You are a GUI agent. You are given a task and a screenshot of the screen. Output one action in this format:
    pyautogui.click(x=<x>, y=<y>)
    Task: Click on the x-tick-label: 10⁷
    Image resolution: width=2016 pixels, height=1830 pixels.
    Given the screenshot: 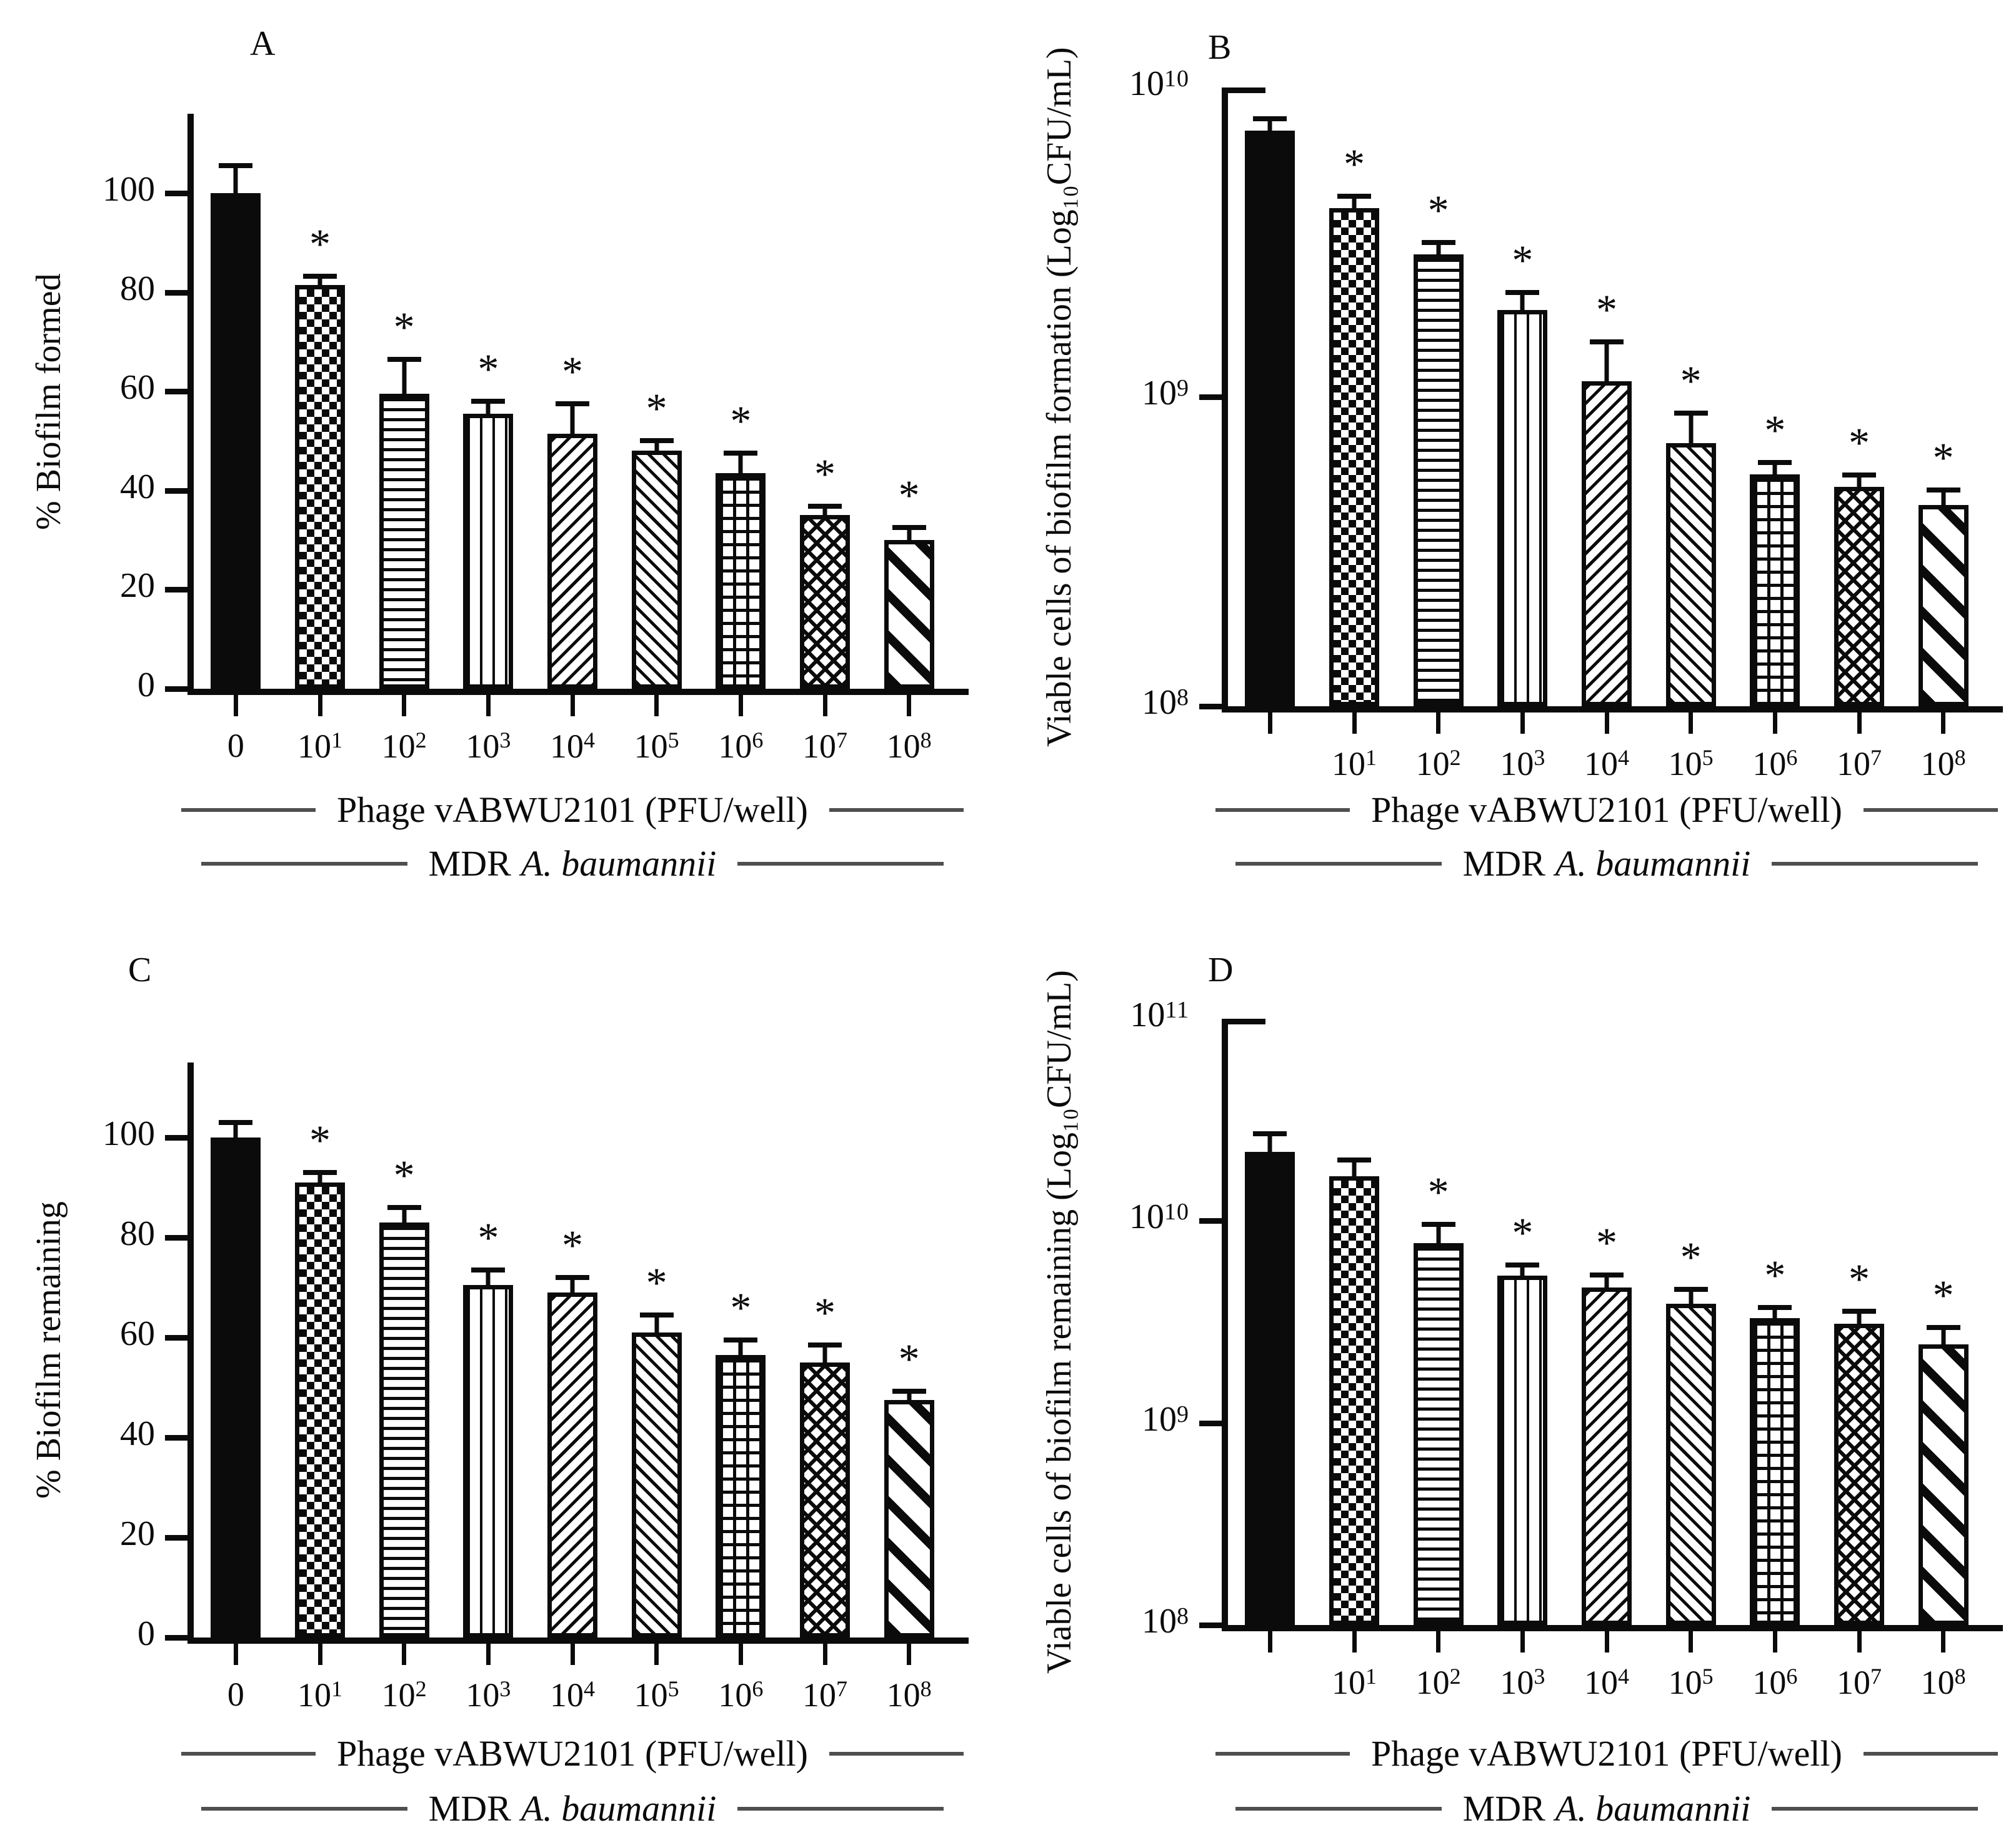 What is the action you would take?
    pyautogui.click(x=1860, y=1682)
    